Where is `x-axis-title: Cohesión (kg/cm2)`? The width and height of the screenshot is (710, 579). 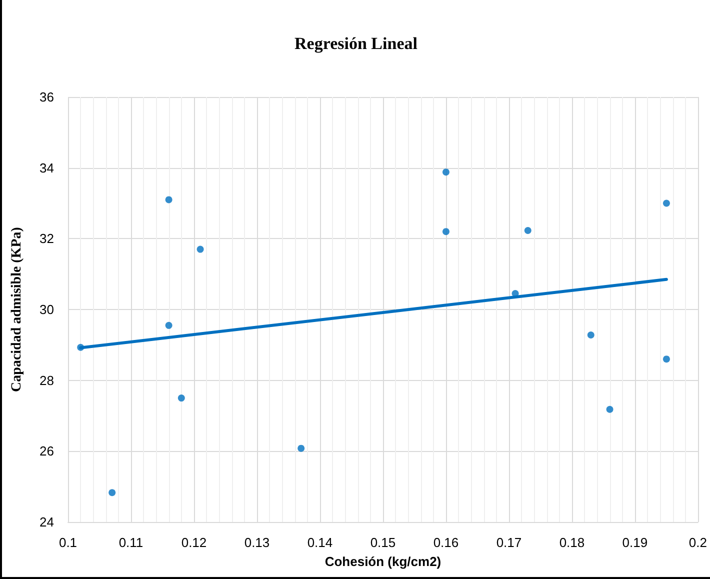
x-axis-title: Cohesión (kg/cm2) is located at coordinates (383, 561).